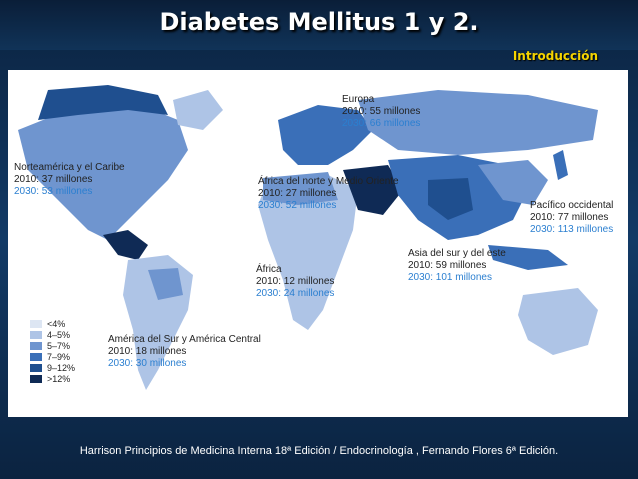 This screenshot has height=479, width=638. Describe the element at coordinates (52, 334) in the screenshot. I see `legend-item: 4–5%` at that location.